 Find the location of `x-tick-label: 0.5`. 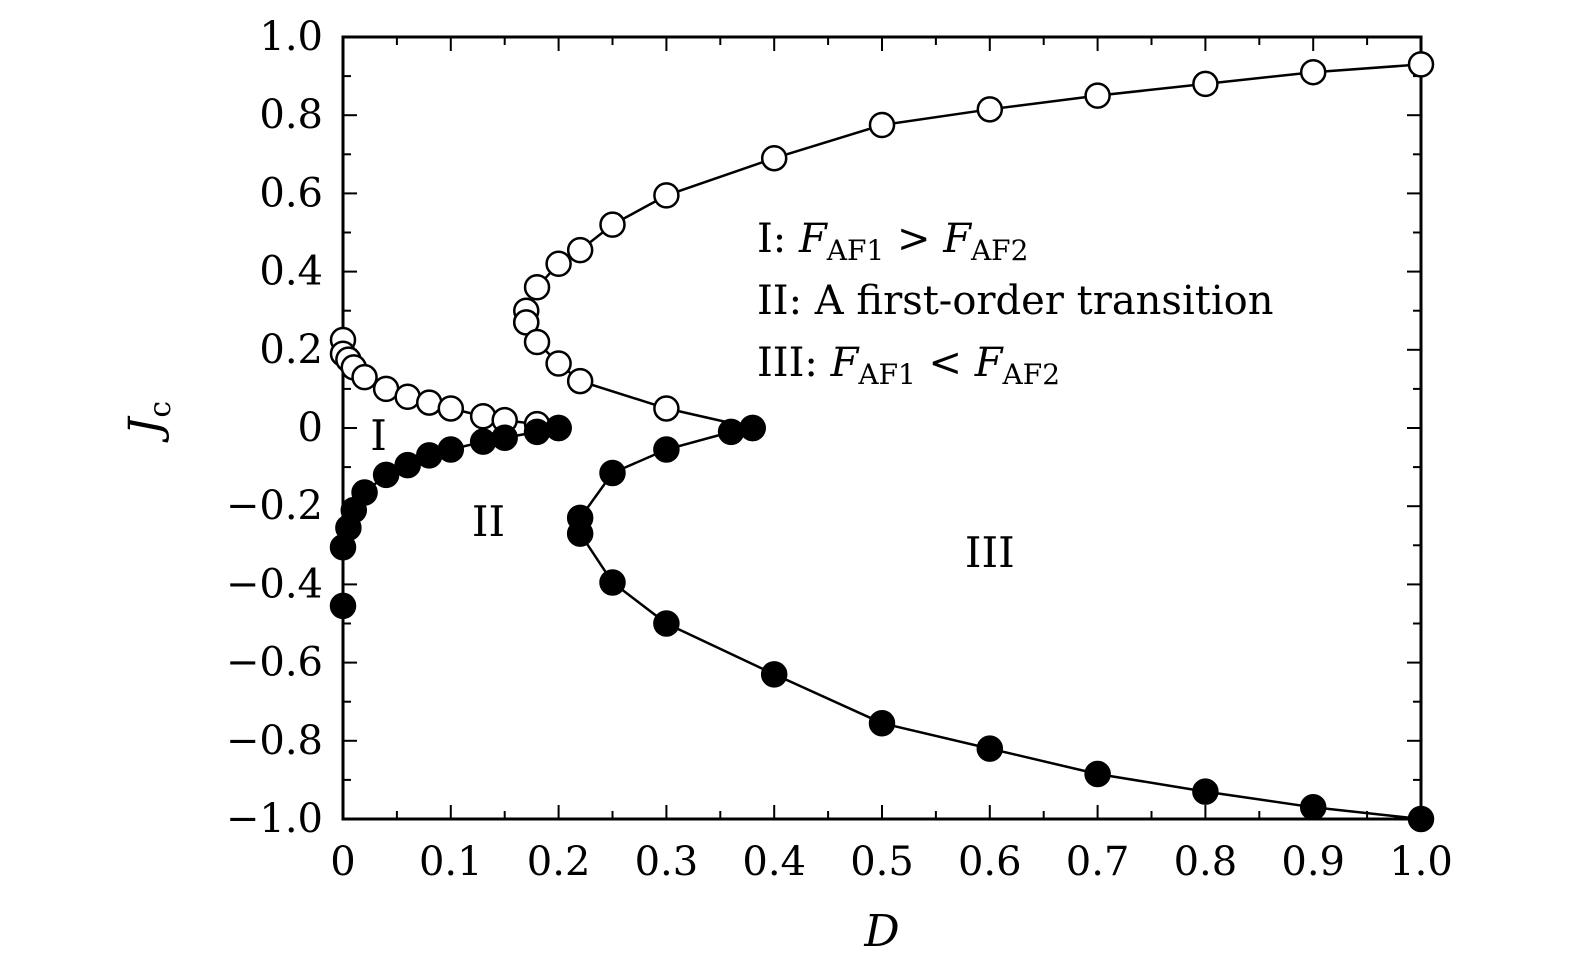

x-tick-label: 0.5 is located at coordinates (882, 862).